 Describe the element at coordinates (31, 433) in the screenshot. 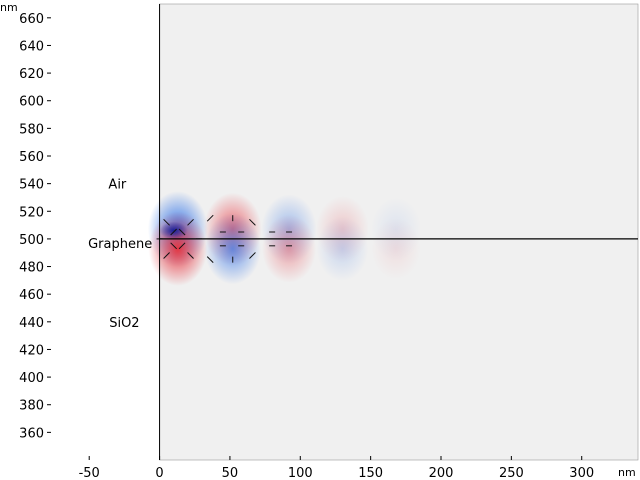

I see `y-tick-label: 360` at that location.